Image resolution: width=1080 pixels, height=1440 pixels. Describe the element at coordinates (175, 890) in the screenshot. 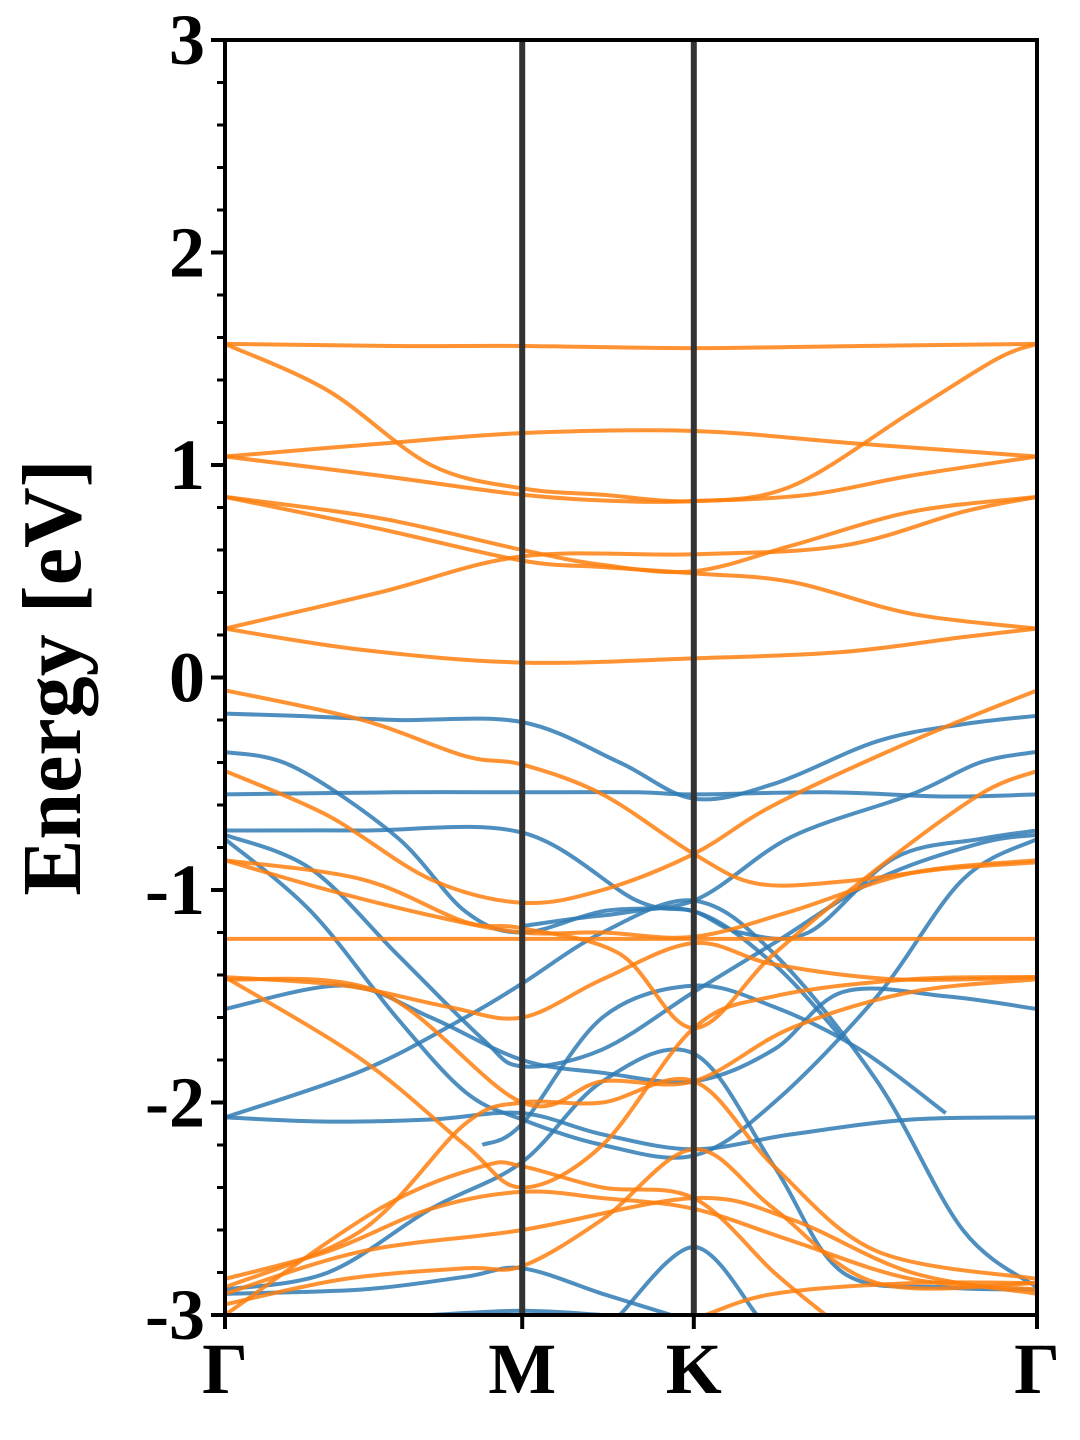

I see `y-tick-label: -1` at that location.